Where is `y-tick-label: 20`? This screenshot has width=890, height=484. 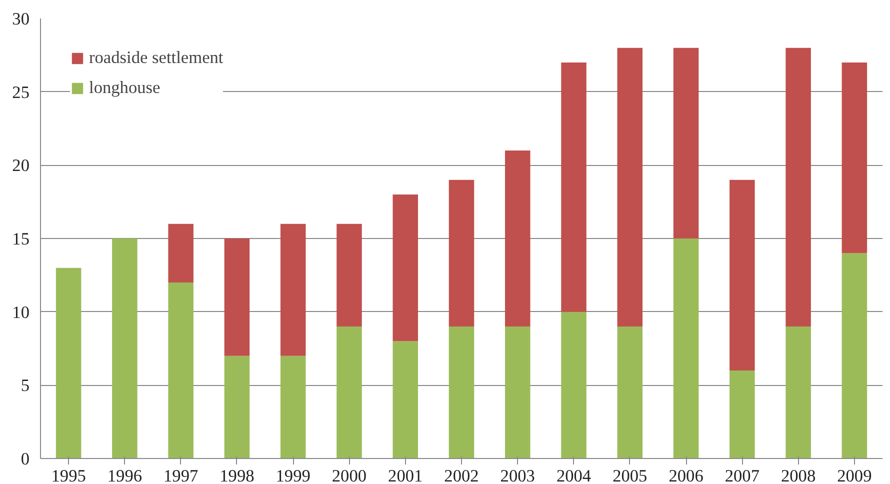
y-tick-label: 20 is located at coordinates (21, 166).